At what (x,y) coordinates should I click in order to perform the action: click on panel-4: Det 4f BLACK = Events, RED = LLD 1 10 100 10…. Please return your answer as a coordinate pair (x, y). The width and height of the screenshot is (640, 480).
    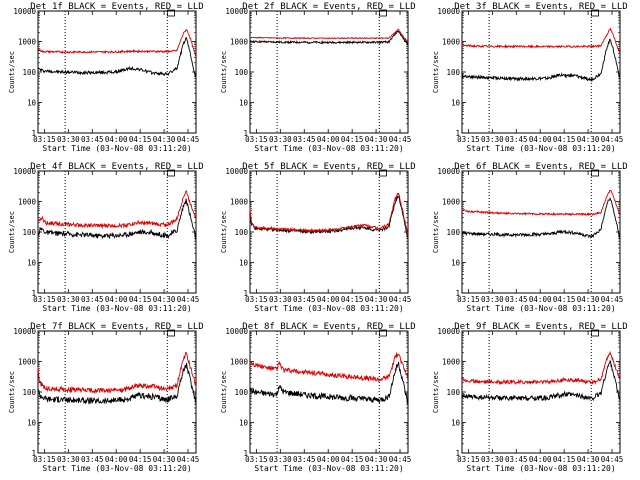
    Looking at the image, I should click on (106, 237).